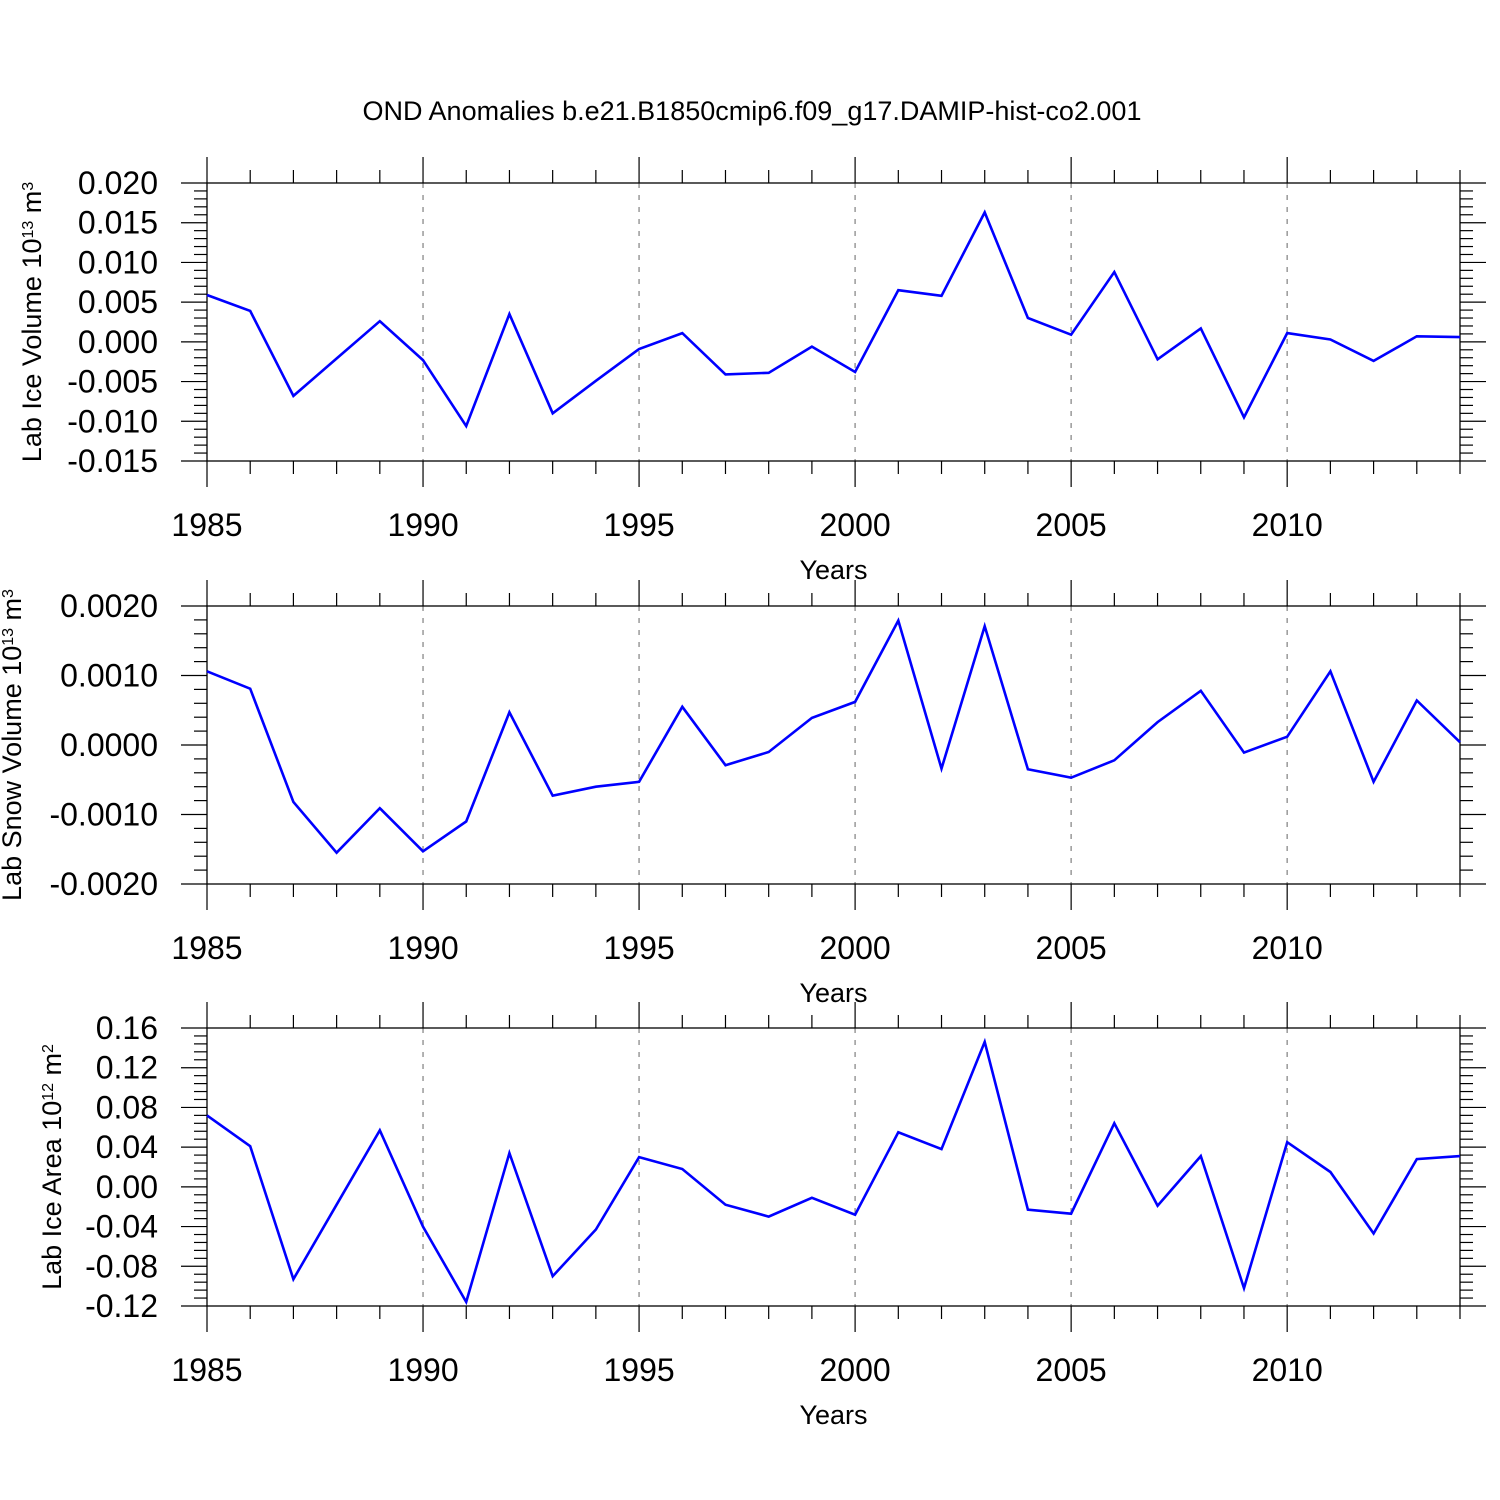 Image resolution: width=1500 pixels, height=1500 pixels. I want to click on y-tick-label: 0.16, so click(127, 1028).